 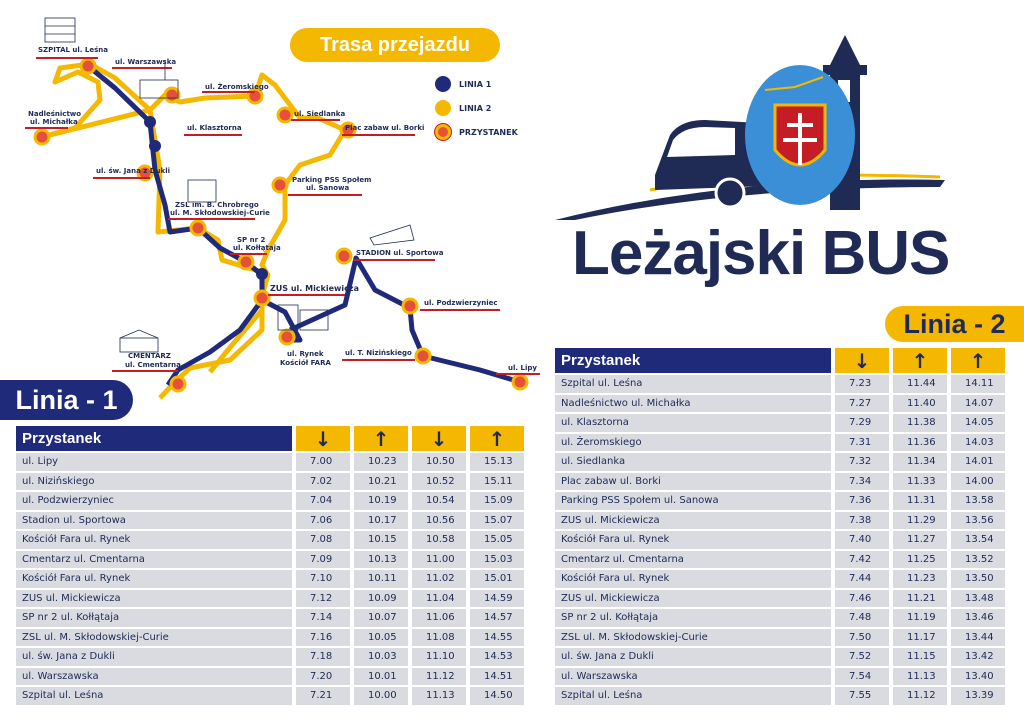 I want to click on table-row: ul. św. Jana z Dukli 7.52 11.15 13.42, so click(x=780, y=657).